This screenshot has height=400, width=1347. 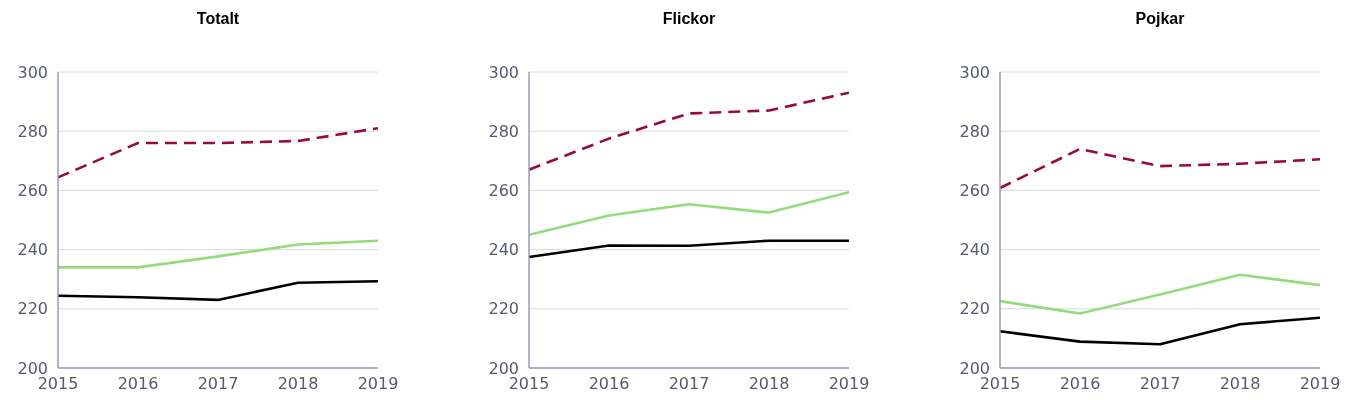 What do you see at coordinates (1160, 19) in the screenshot?
I see `chart-title: Pojkar` at bounding box center [1160, 19].